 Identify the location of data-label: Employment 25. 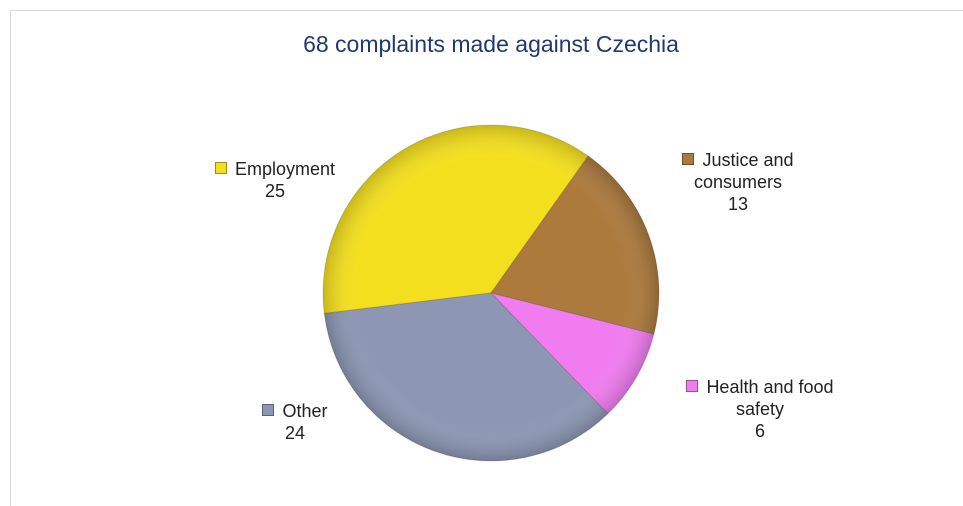
(275, 180).